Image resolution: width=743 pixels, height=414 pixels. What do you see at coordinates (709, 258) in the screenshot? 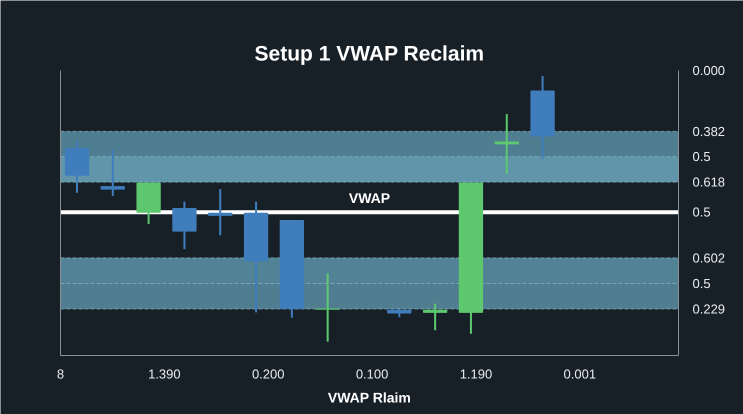
I see `text: 0.602` at bounding box center [709, 258].